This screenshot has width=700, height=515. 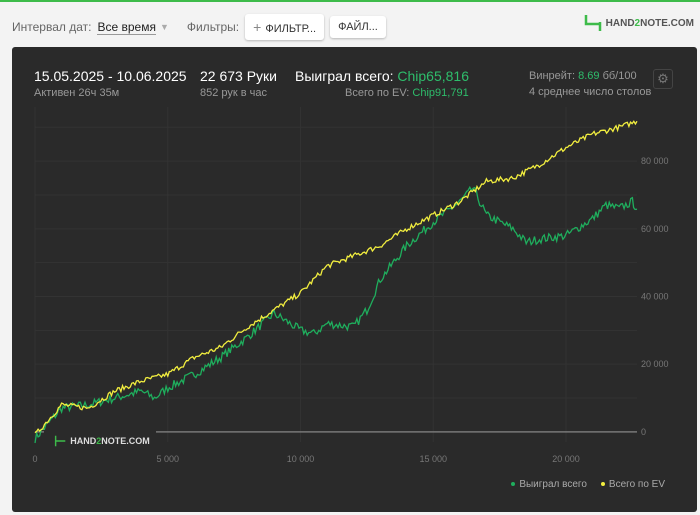 What do you see at coordinates (344, 76) in the screenshot?
I see `won-label: Выиграл всего:` at bounding box center [344, 76].